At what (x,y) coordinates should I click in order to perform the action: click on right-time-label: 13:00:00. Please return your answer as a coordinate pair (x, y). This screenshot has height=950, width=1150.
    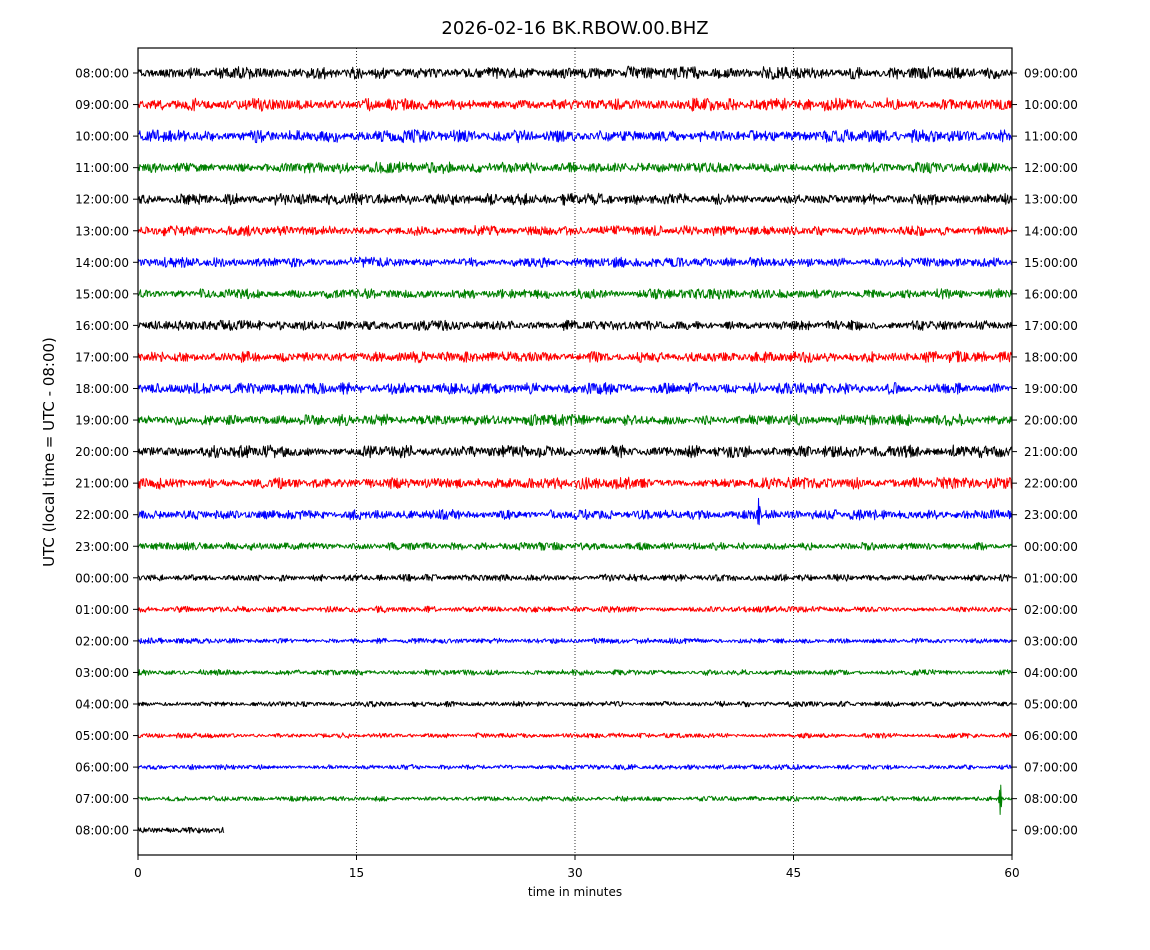
    Looking at the image, I should click on (1051, 200).